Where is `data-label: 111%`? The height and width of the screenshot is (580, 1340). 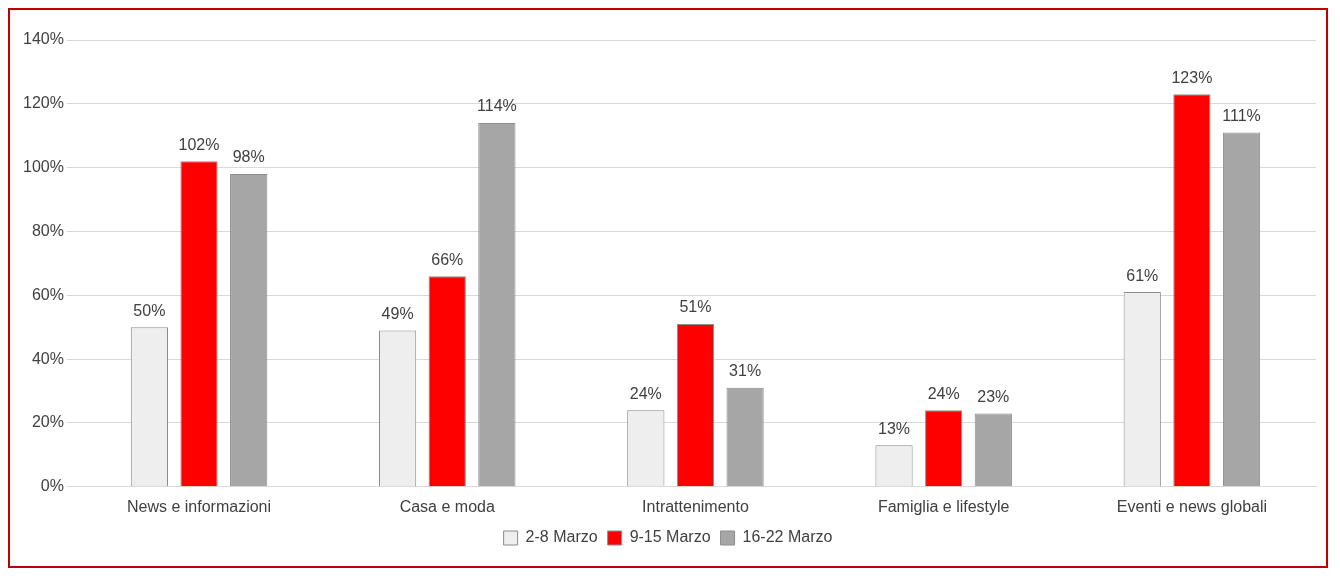
data-label: 111% is located at coordinates (1241, 115).